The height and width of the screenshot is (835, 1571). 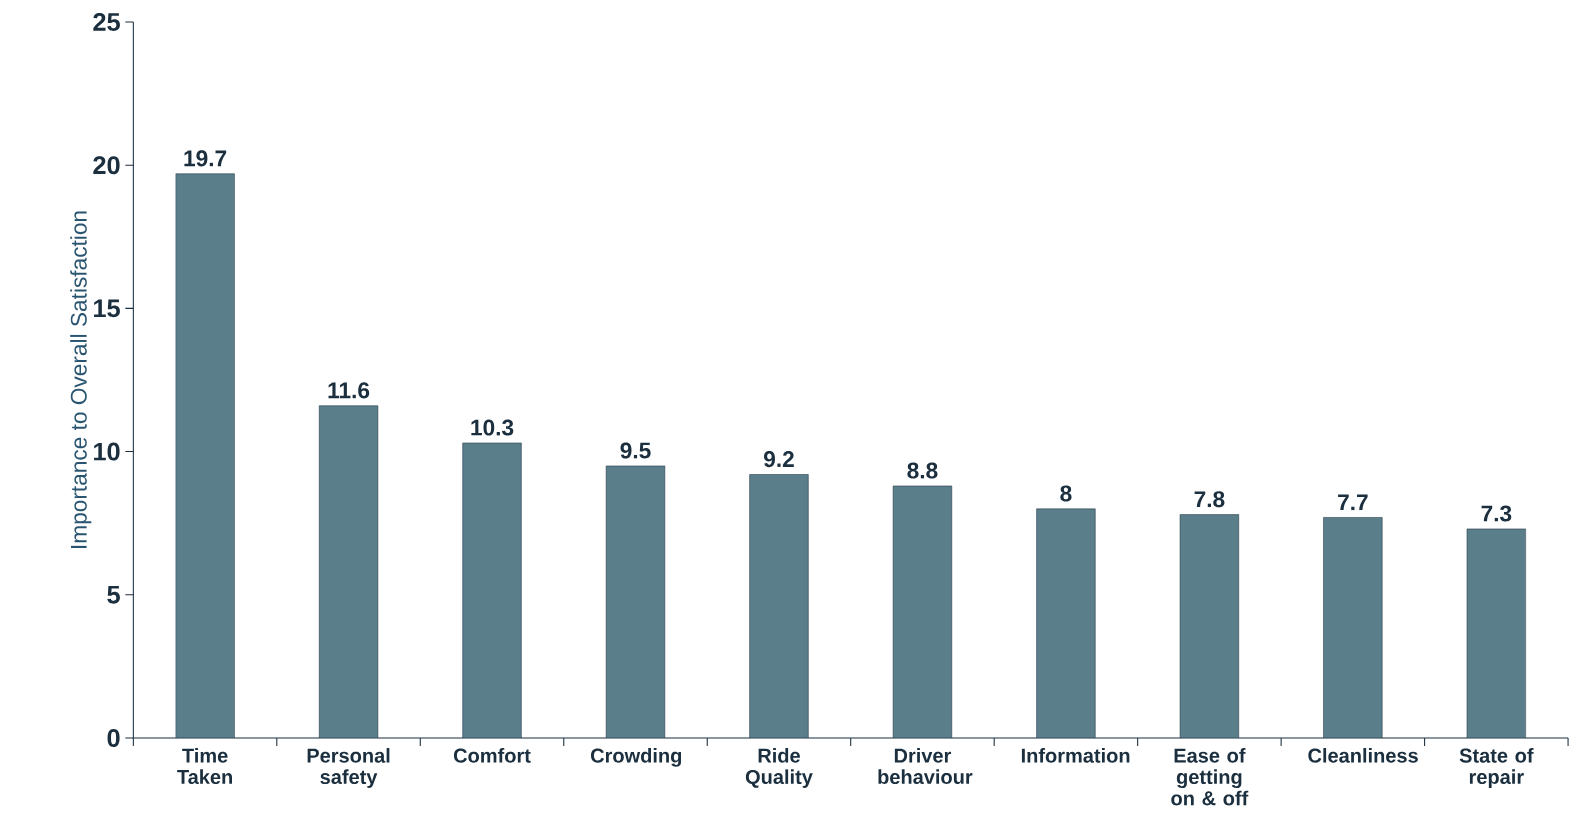 What do you see at coordinates (1210, 777) in the screenshot?
I see `x-tick-label: Ease of getting on & off` at bounding box center [1210, 777].